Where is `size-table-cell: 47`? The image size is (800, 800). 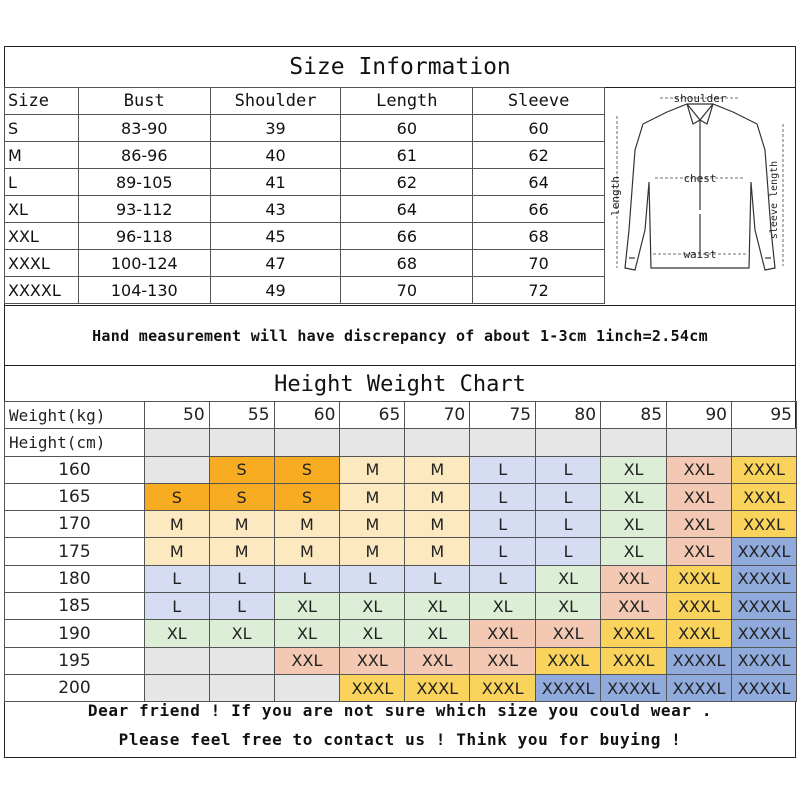
size-table-cell: 47 is located at coordinates (275, 263).